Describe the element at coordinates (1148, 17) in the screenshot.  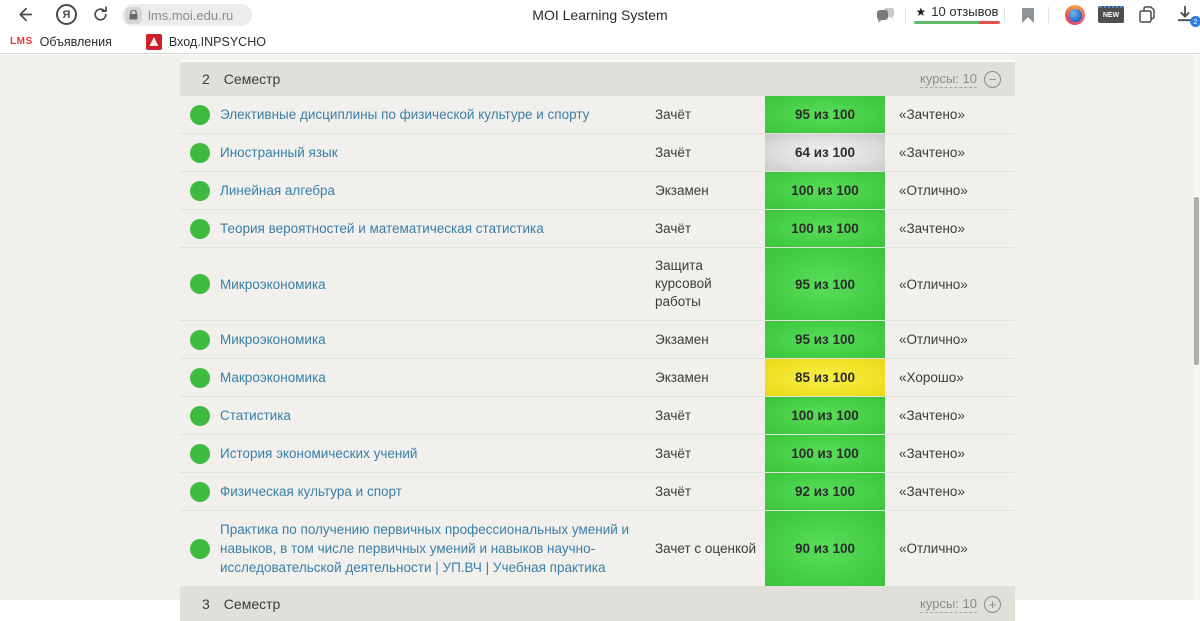
I see `collections-icon` at that location.